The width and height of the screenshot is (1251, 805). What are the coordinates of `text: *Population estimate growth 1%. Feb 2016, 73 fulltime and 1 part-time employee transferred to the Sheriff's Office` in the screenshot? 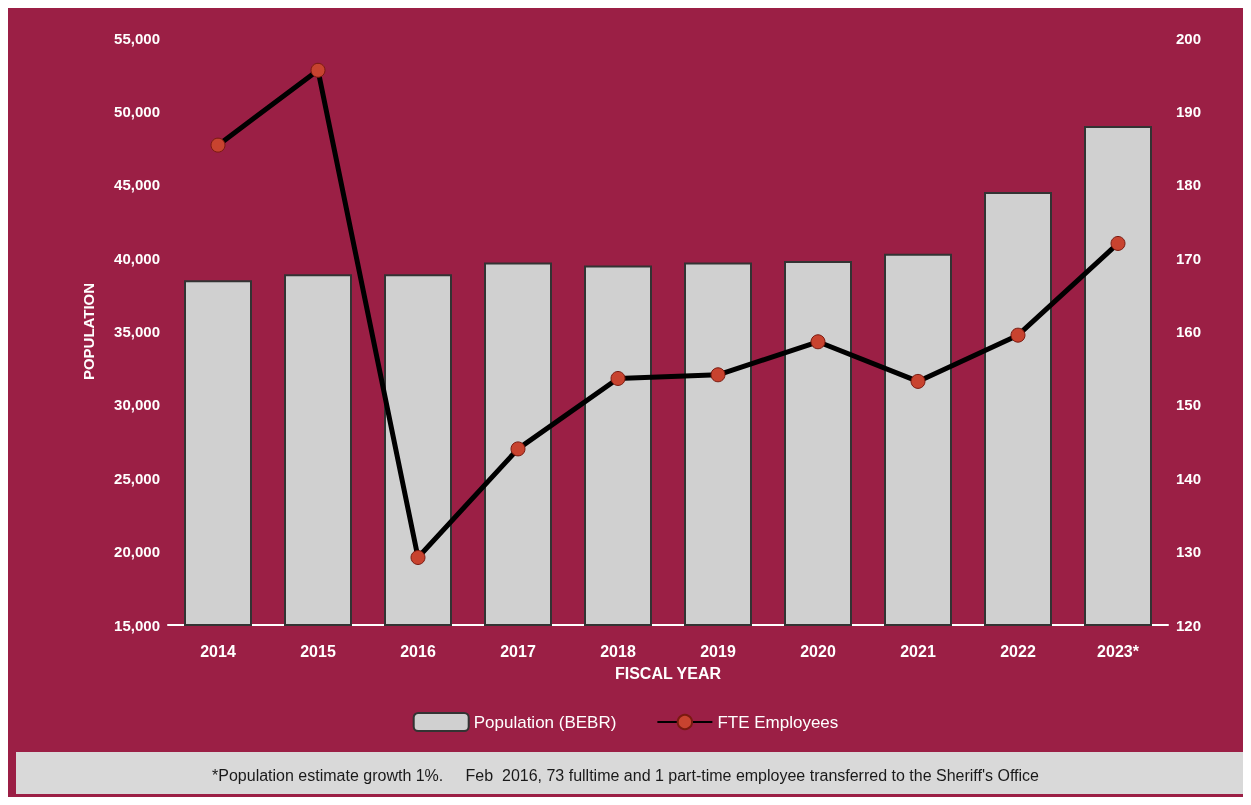 It's located at (626, 775).